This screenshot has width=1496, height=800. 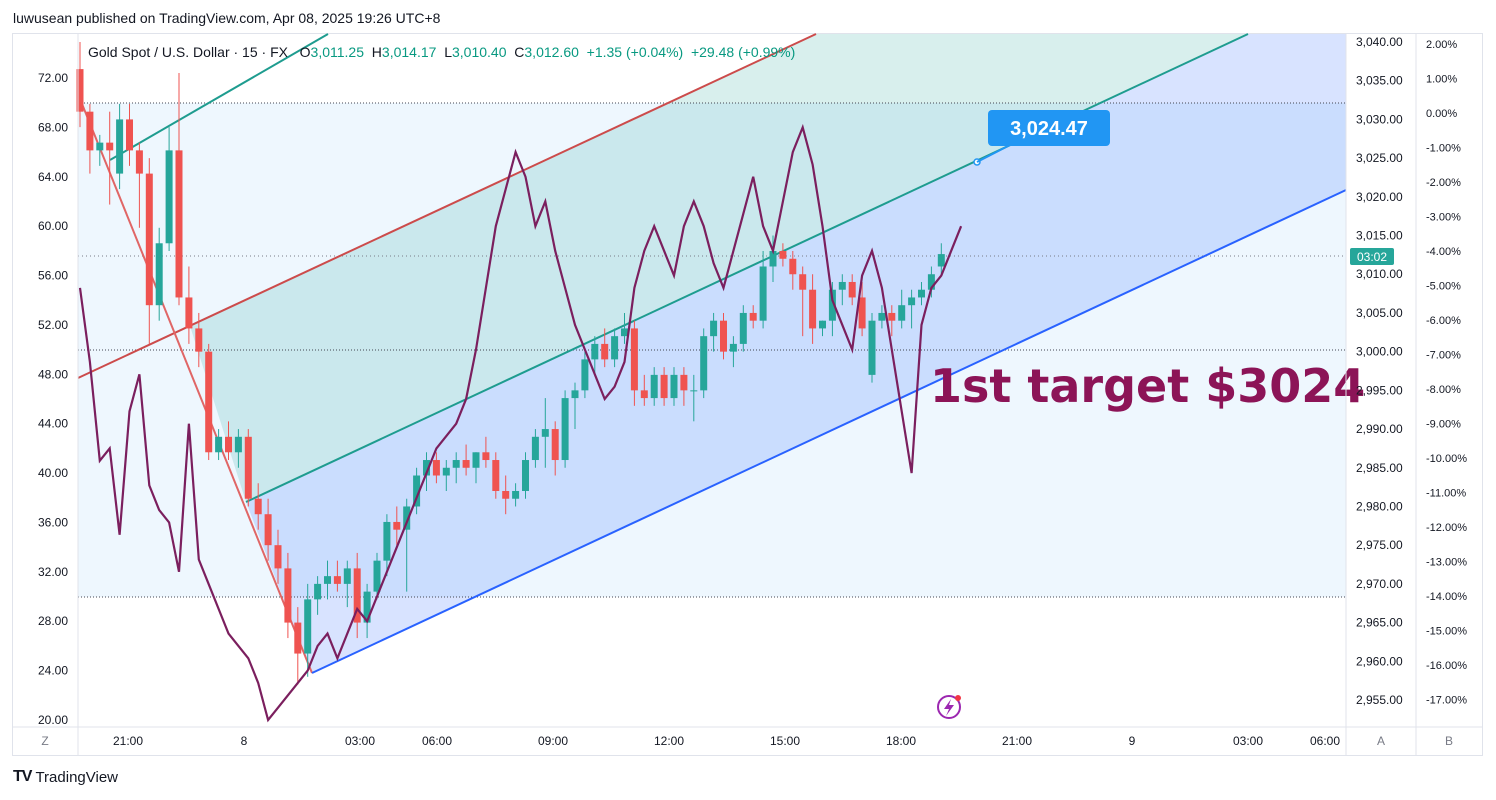 I want to click on pct-tick-label: -5.00%, so click(x=1443, y=287).